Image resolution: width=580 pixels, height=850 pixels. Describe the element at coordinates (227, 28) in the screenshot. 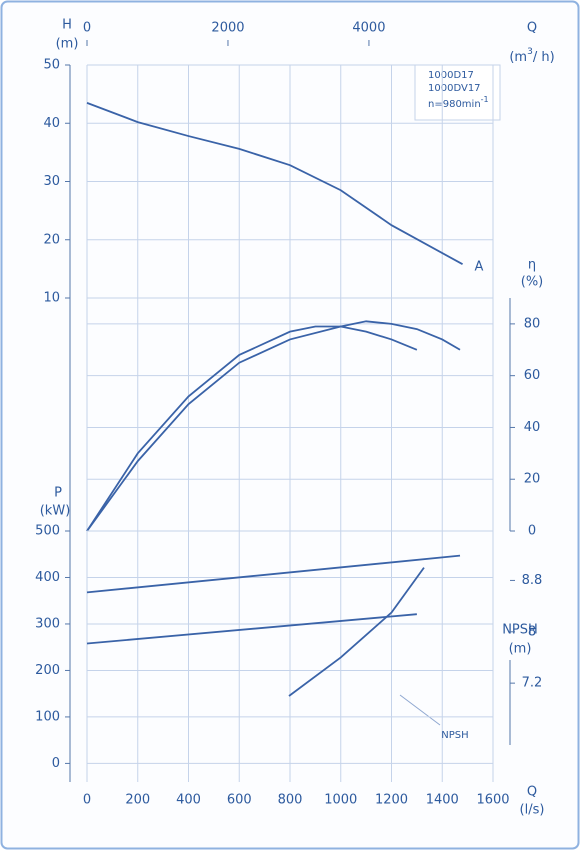

I see `x2-tick-label: 2000` at that location.